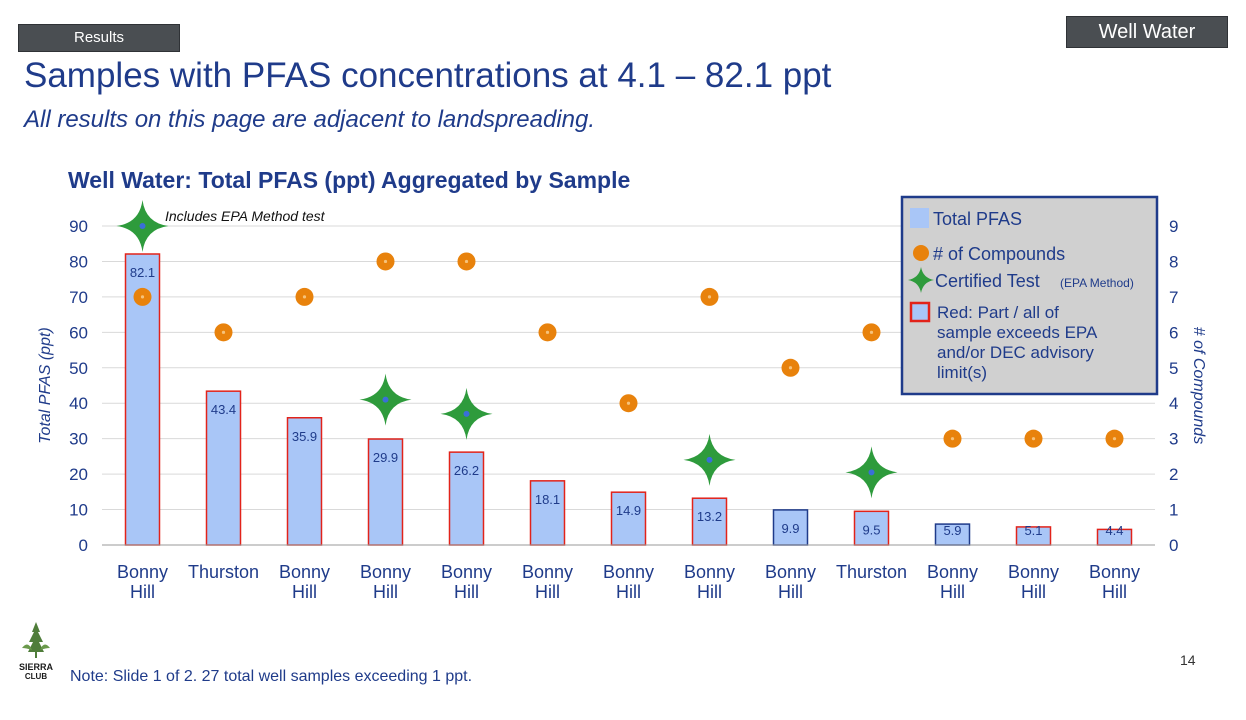 The height and width of the screenshot is (720, 1246). What do you see at coordinates (1173, 261) in the screenshot?
I see `y2-tick-label: 8` at bounding box center [1173, 261].